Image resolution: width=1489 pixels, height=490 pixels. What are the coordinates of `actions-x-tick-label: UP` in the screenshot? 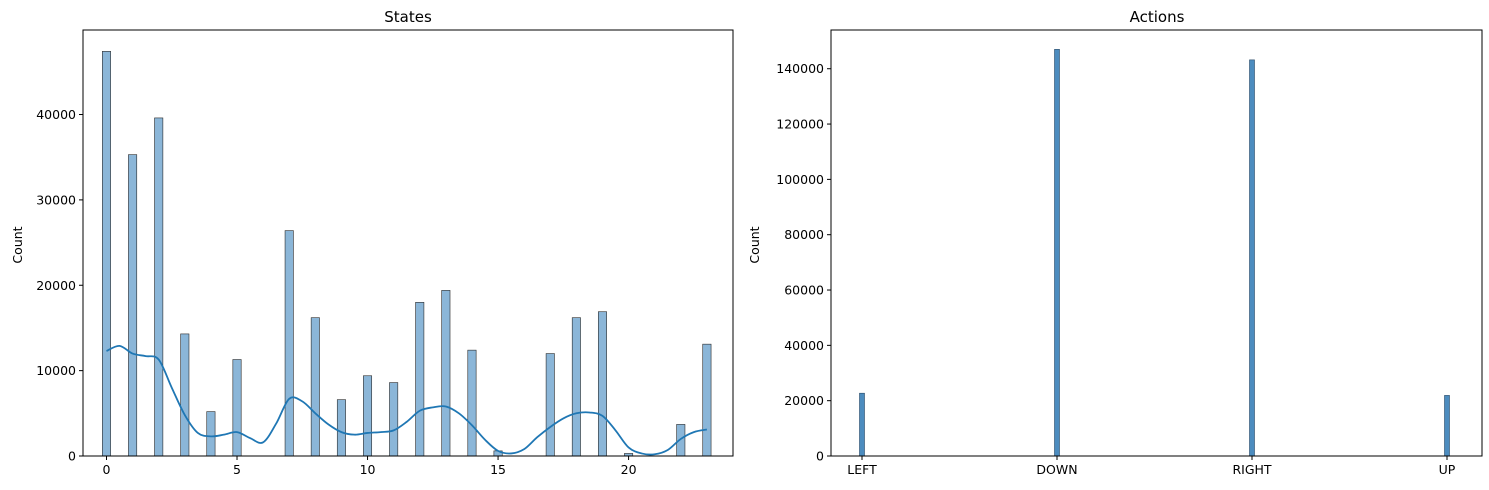 It's located at (1447, 469).